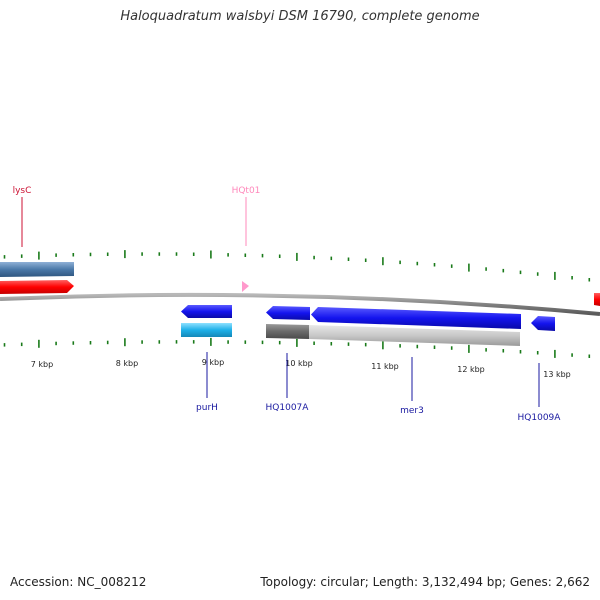 Image resolution: width=600 pixels, height=600 pixels. I want to click on scale-label-12kbp: 12 kbp, so click(471, 369).